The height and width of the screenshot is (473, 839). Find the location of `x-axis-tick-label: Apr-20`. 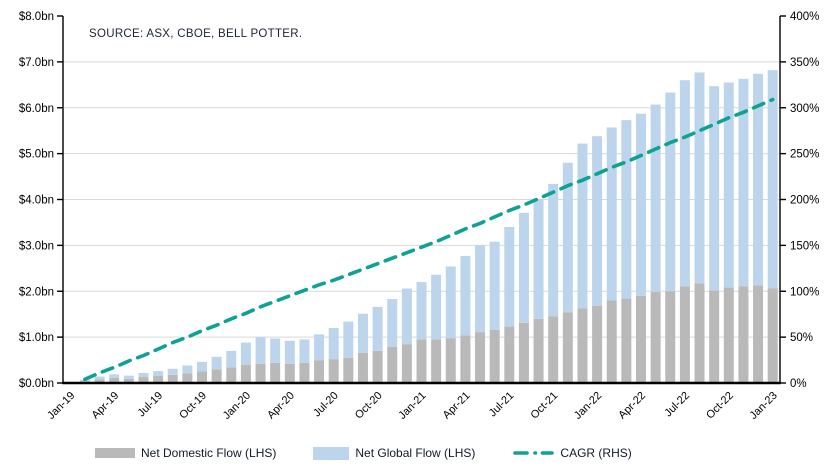

x-axis-tick-label: Apr-20 is located at coordinates (281, 406).